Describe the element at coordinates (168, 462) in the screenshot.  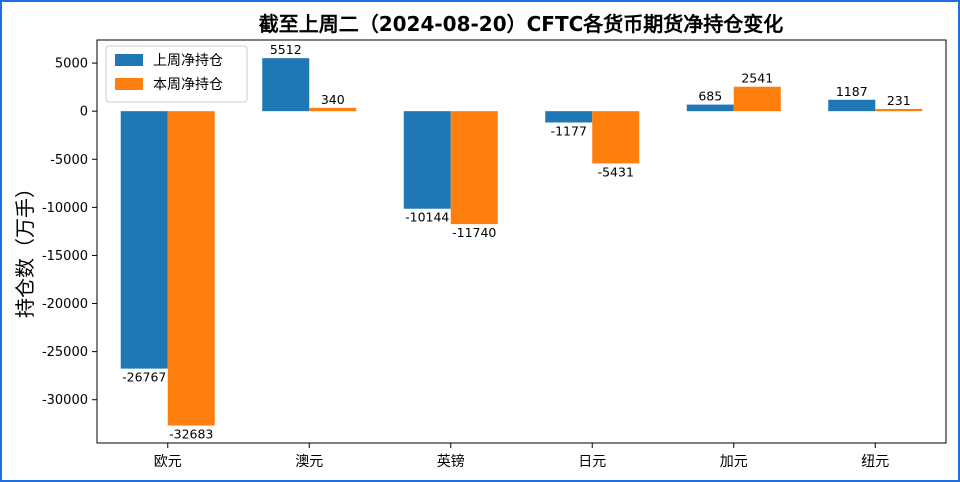
I see `x-tick-label-欧元: 欧元` at that location.